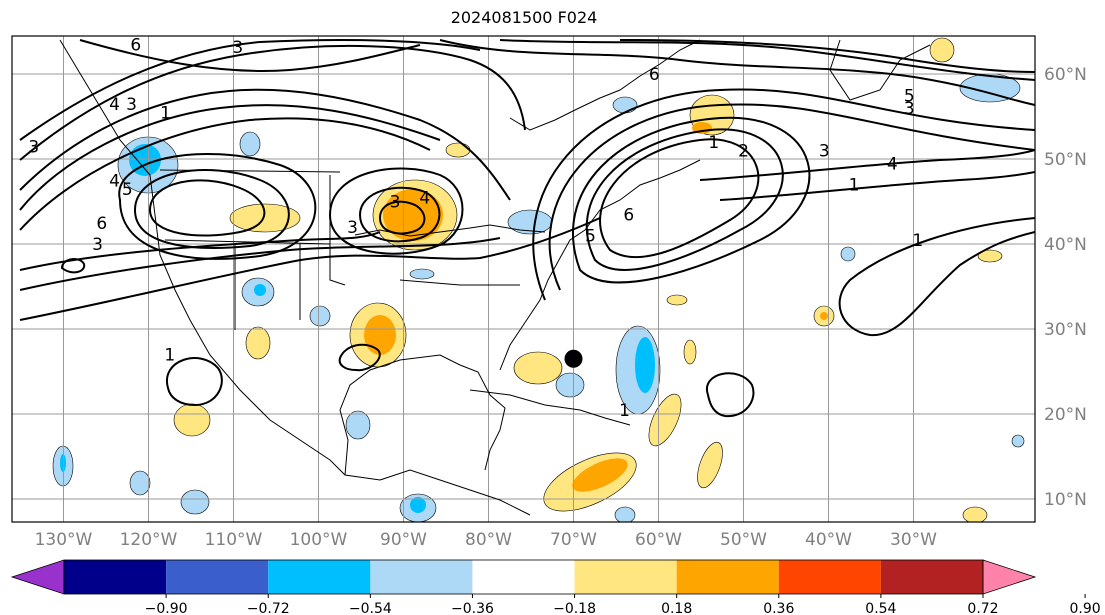 This screenshot has width=1105, height=615. What do you see at coordinates (319, 540) in the screenshot?
I see `longitude-tick-label: 100°W` at bounding box center [319, 540].